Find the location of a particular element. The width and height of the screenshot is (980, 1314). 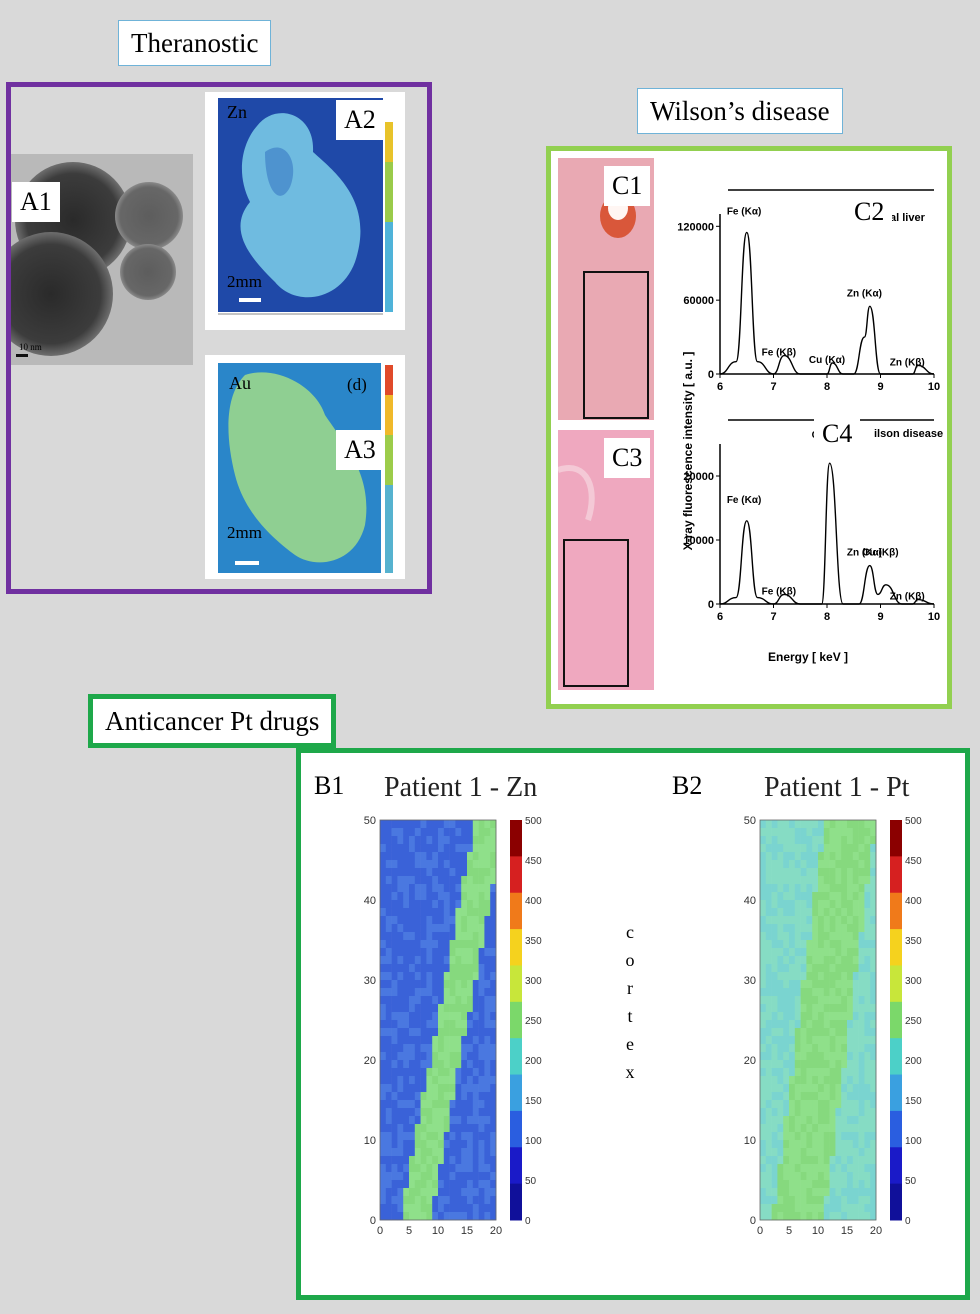

zn-element-label: Zn is located at coordinates (237, 112).